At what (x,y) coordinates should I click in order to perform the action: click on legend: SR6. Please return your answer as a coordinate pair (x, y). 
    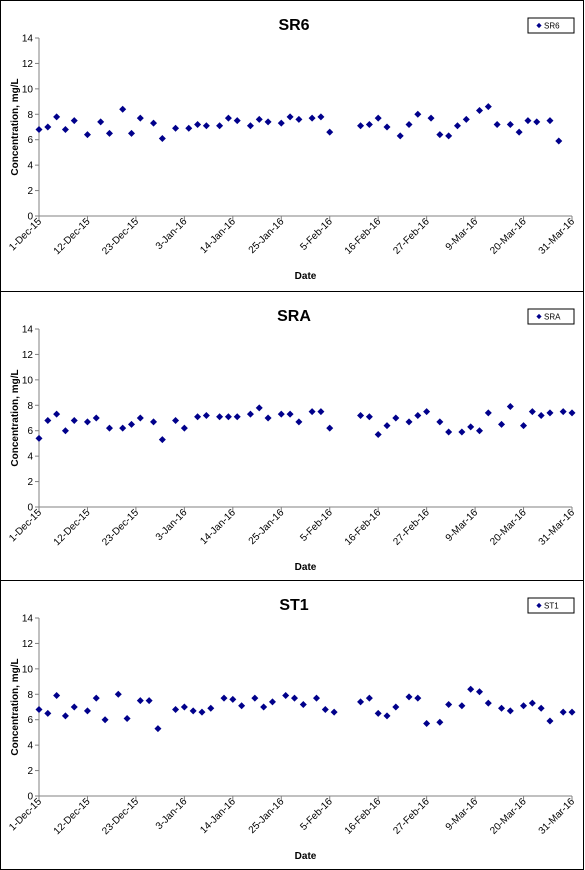
    Looking at the image, I should click on (551, 25).